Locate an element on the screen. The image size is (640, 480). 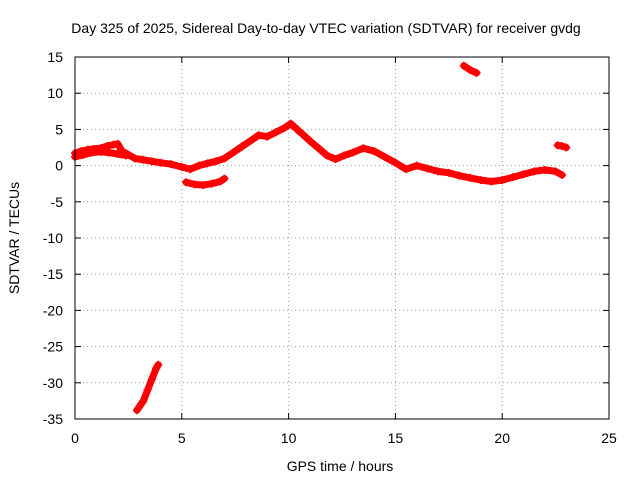
x-tick-label: 15 is located at coordinates (396, 438).